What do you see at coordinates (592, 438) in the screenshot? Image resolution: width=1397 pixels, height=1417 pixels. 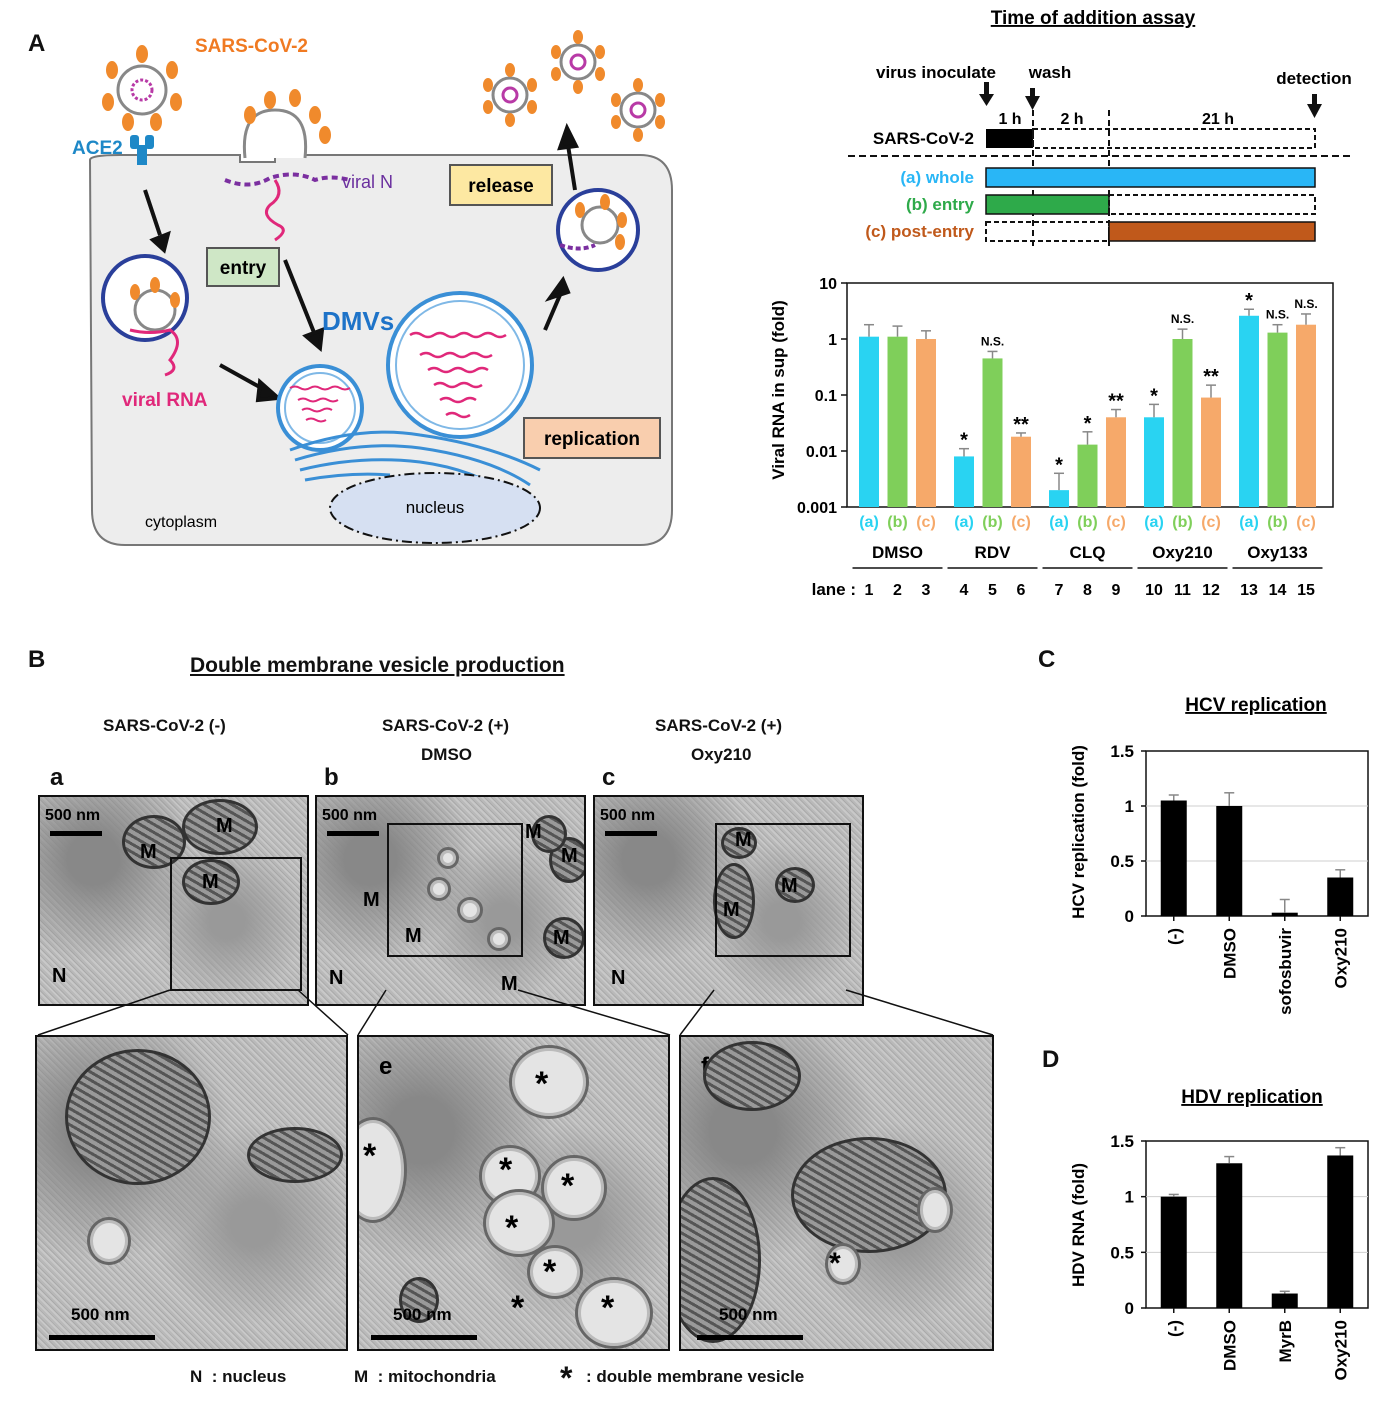 I see `replication-box` at bounding box center [592, 438].